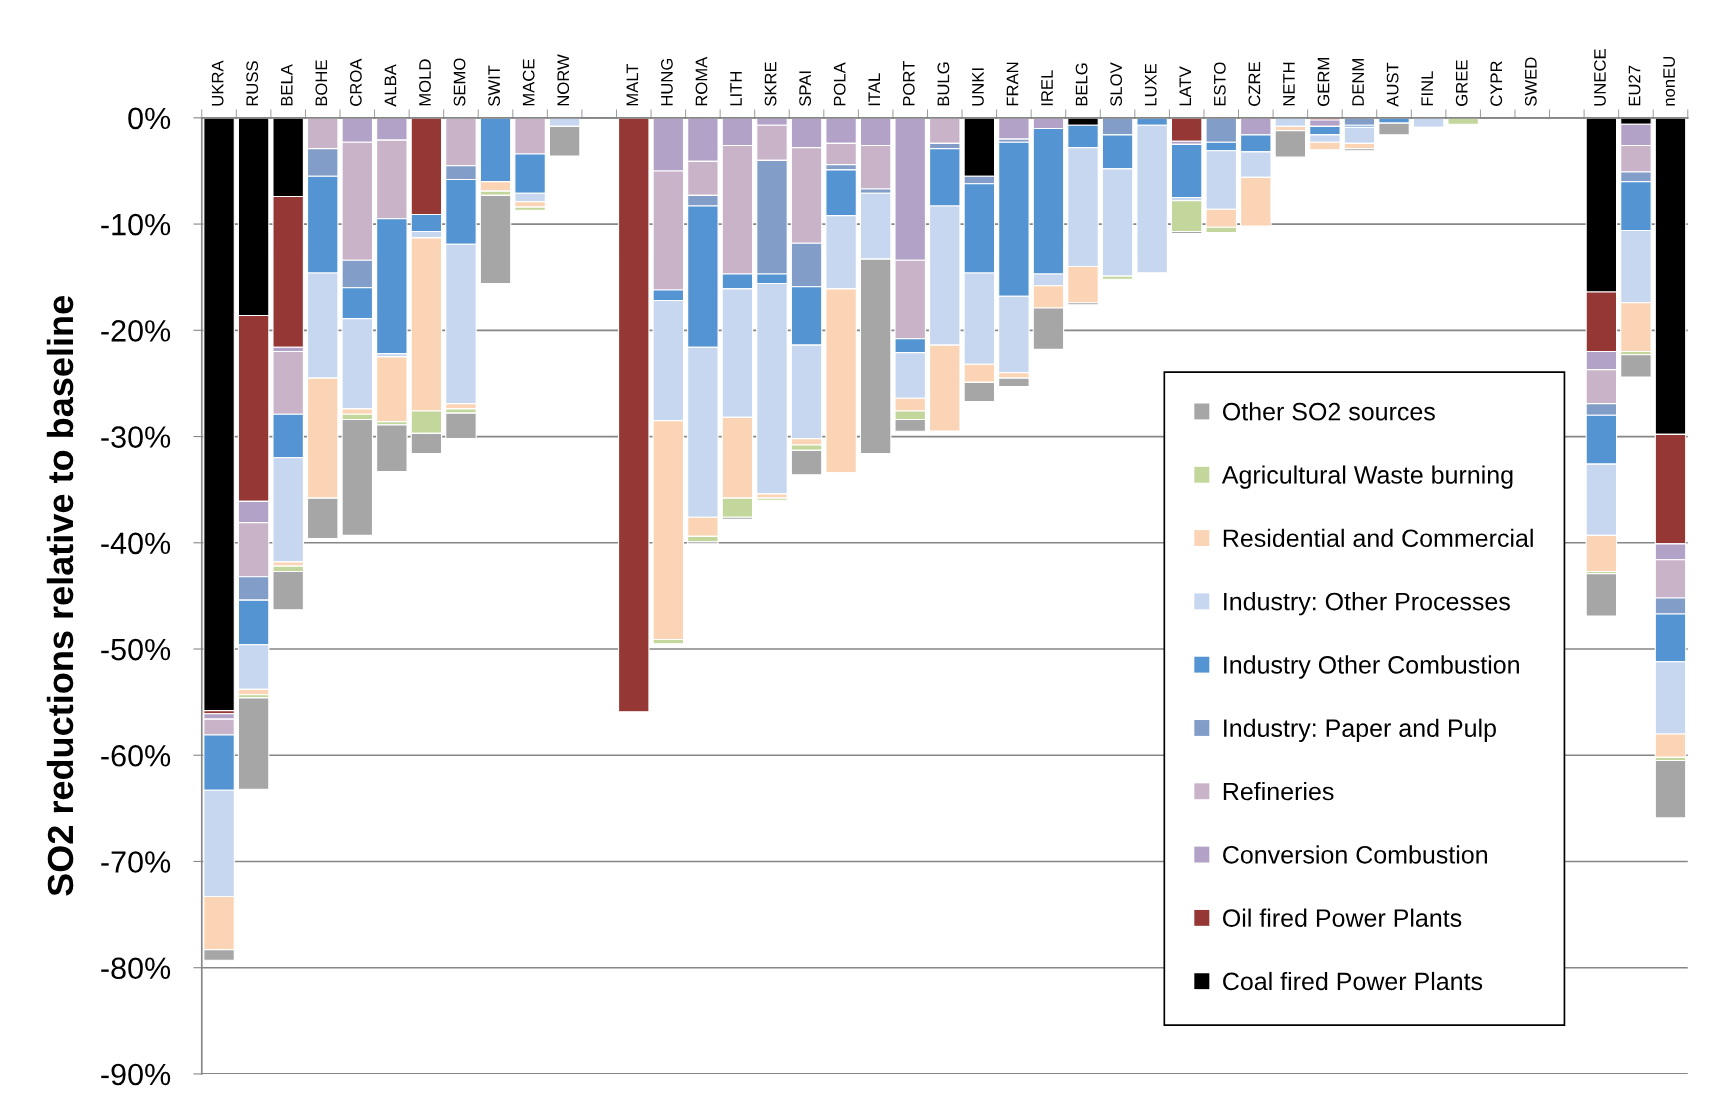 This screenshot has width=1710, height=1118. Describe the element at coordinates (1358, 82) in the screenshot. I see `x-tick-label: DENM` at that location.